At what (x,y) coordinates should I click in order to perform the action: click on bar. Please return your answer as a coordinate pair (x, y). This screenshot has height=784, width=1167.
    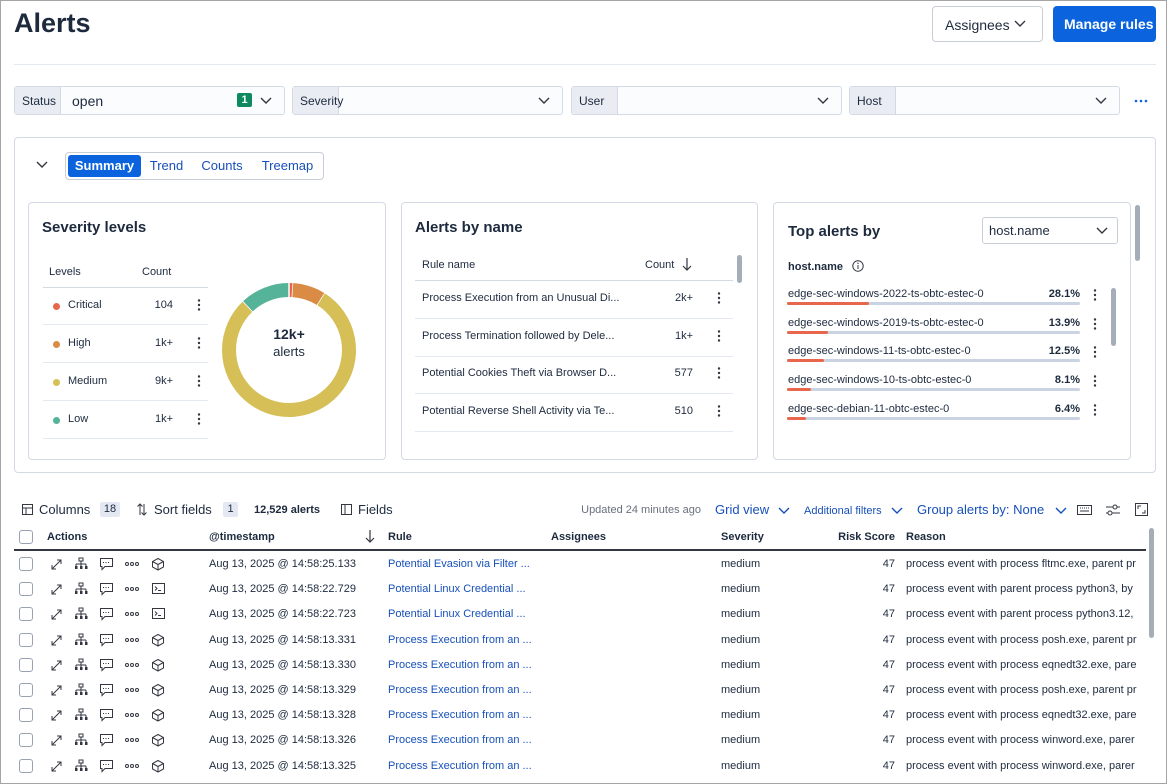
    Looking at the image, I should click on (828, 303).